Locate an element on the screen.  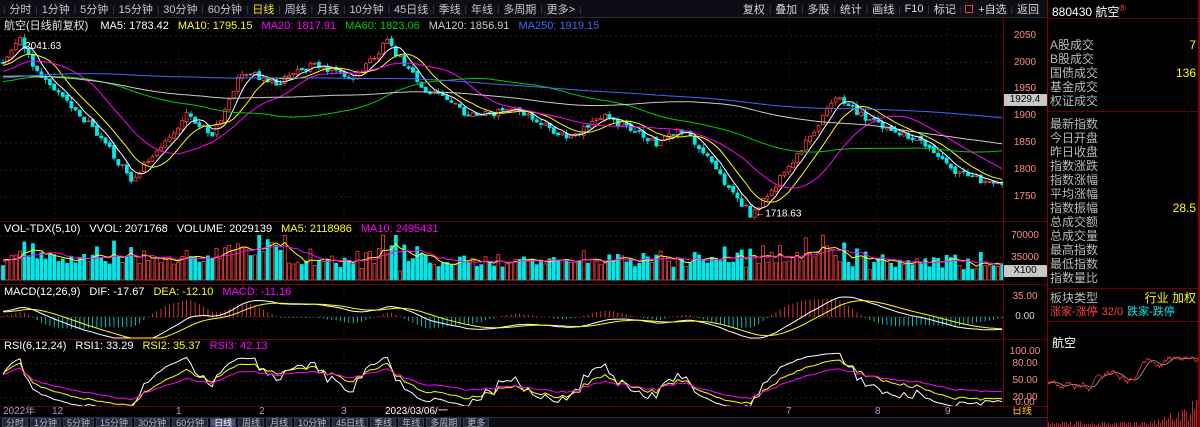
quote-row-label: 最低指数 is located at coordinates (1074, 264).